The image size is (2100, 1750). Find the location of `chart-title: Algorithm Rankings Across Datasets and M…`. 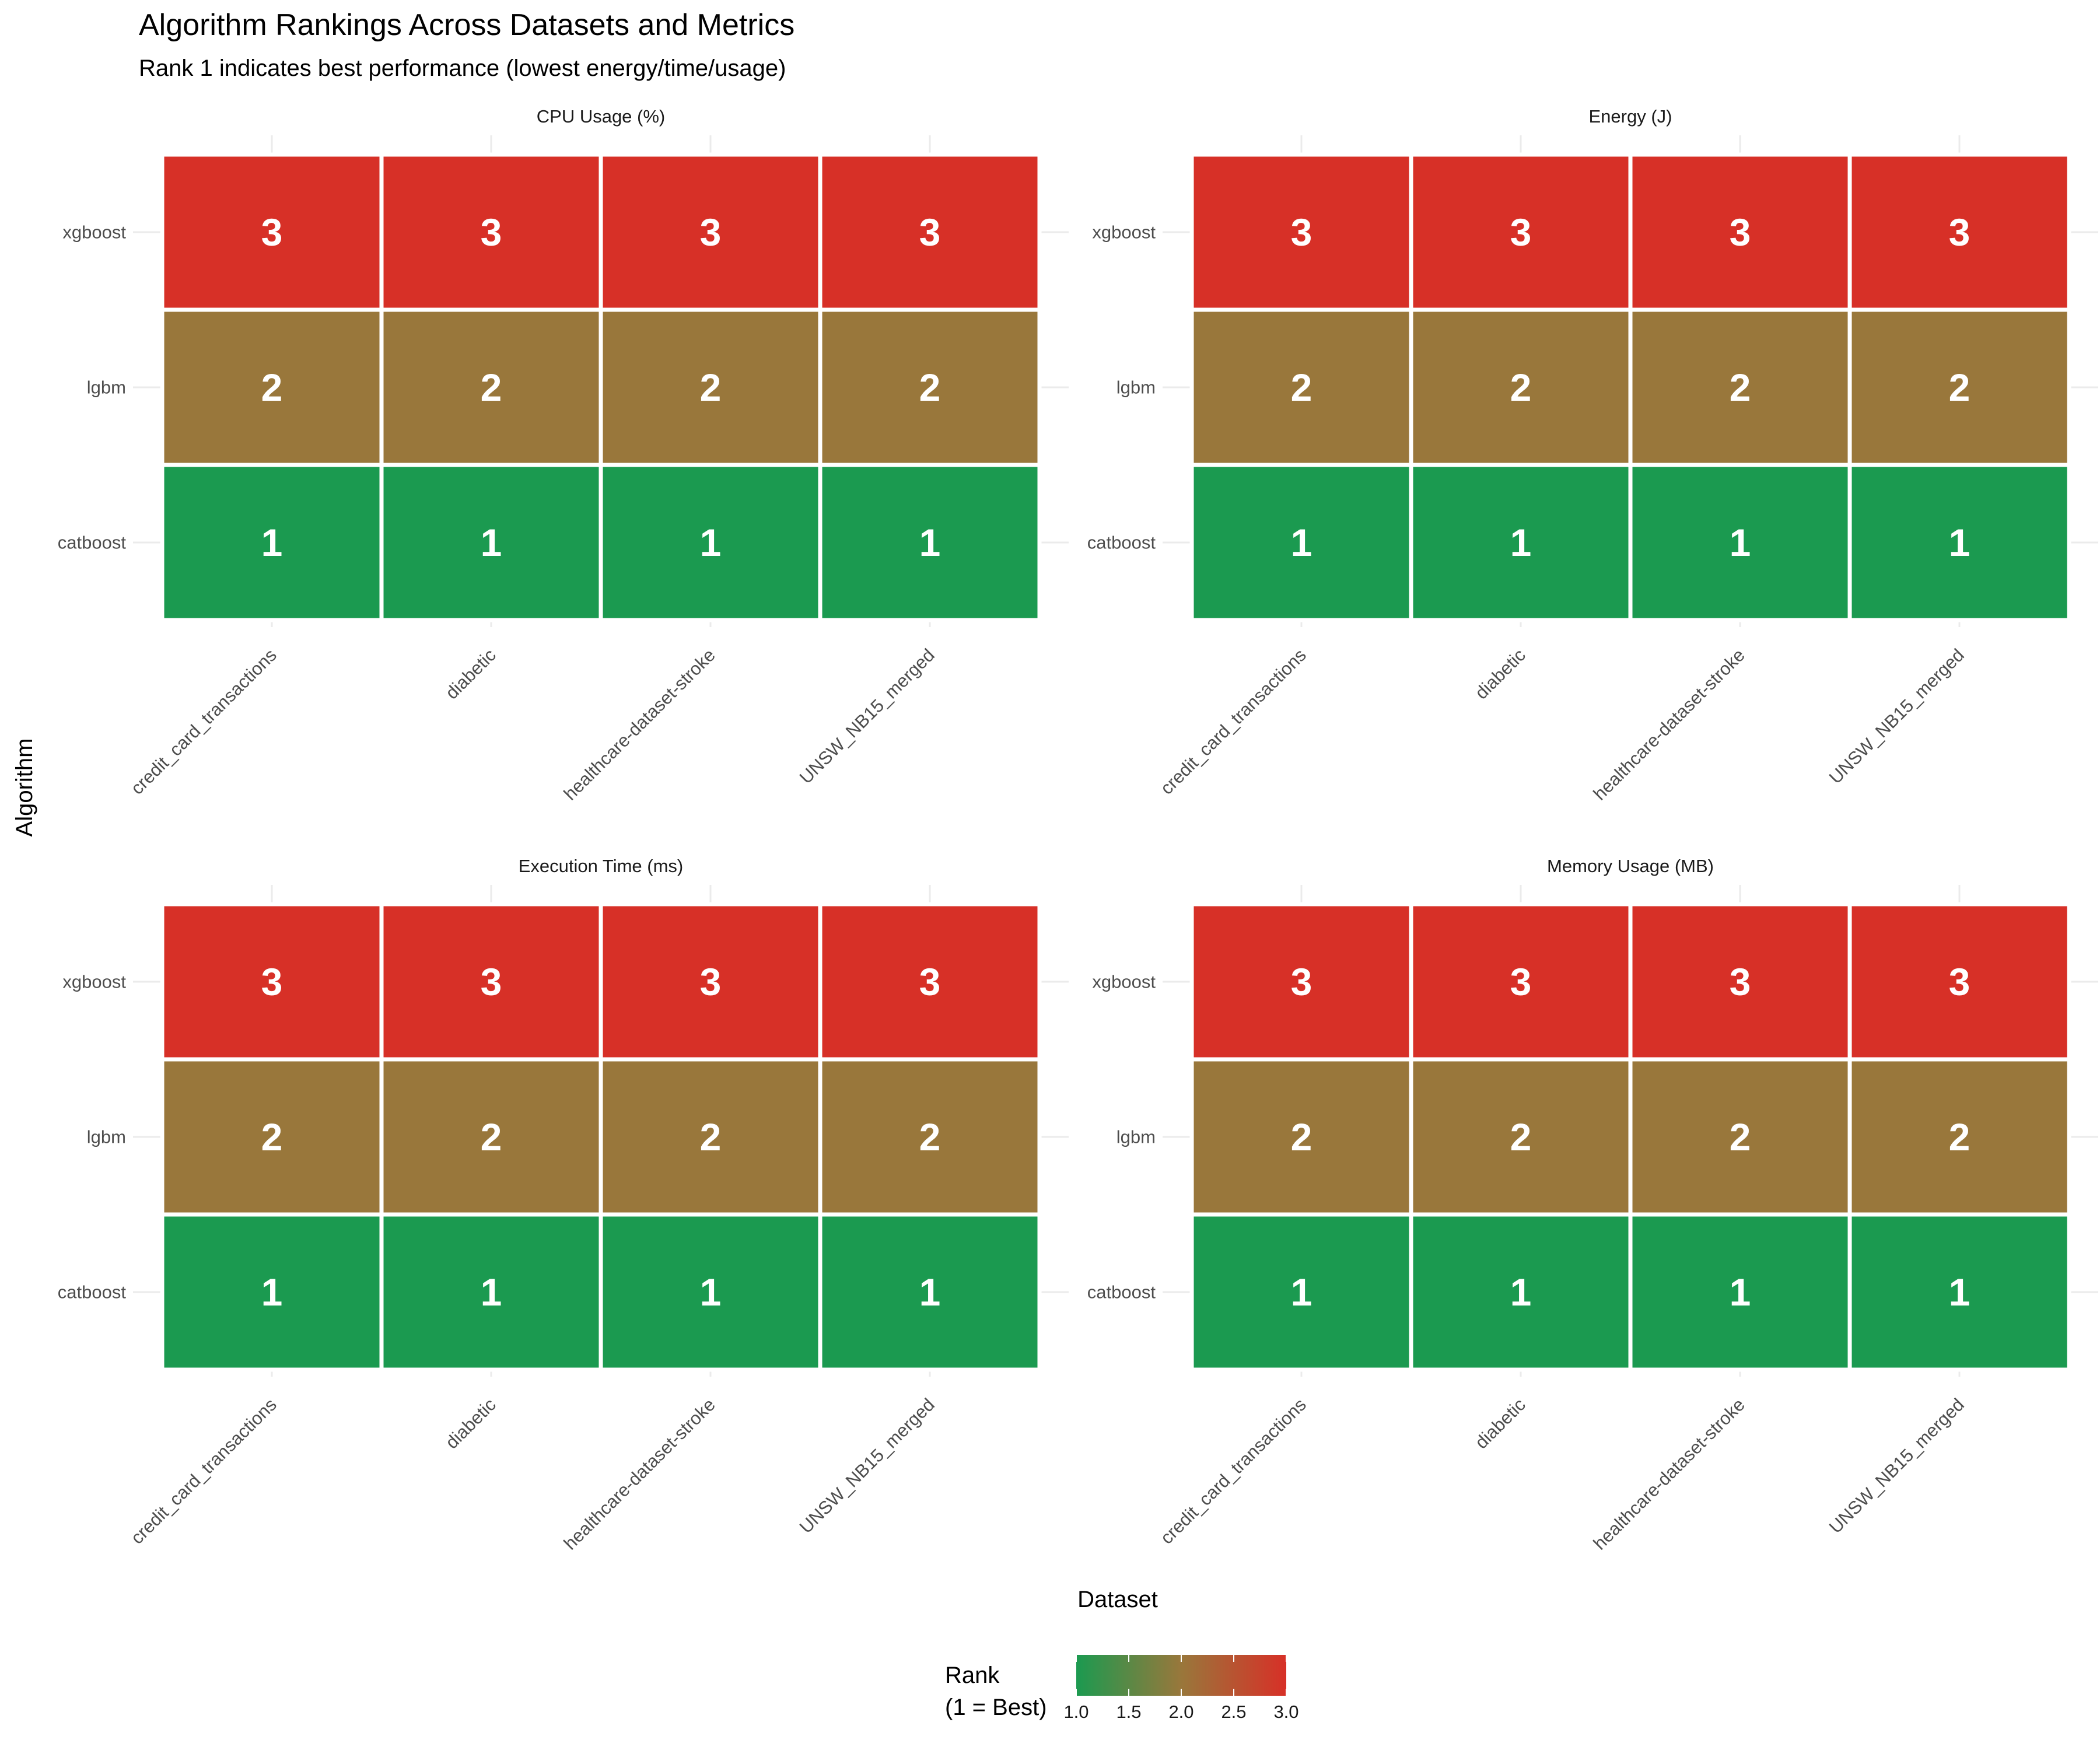

chart-title: Algorithm Rankings Across Datasets and M… is located at coordinates (466, 25).